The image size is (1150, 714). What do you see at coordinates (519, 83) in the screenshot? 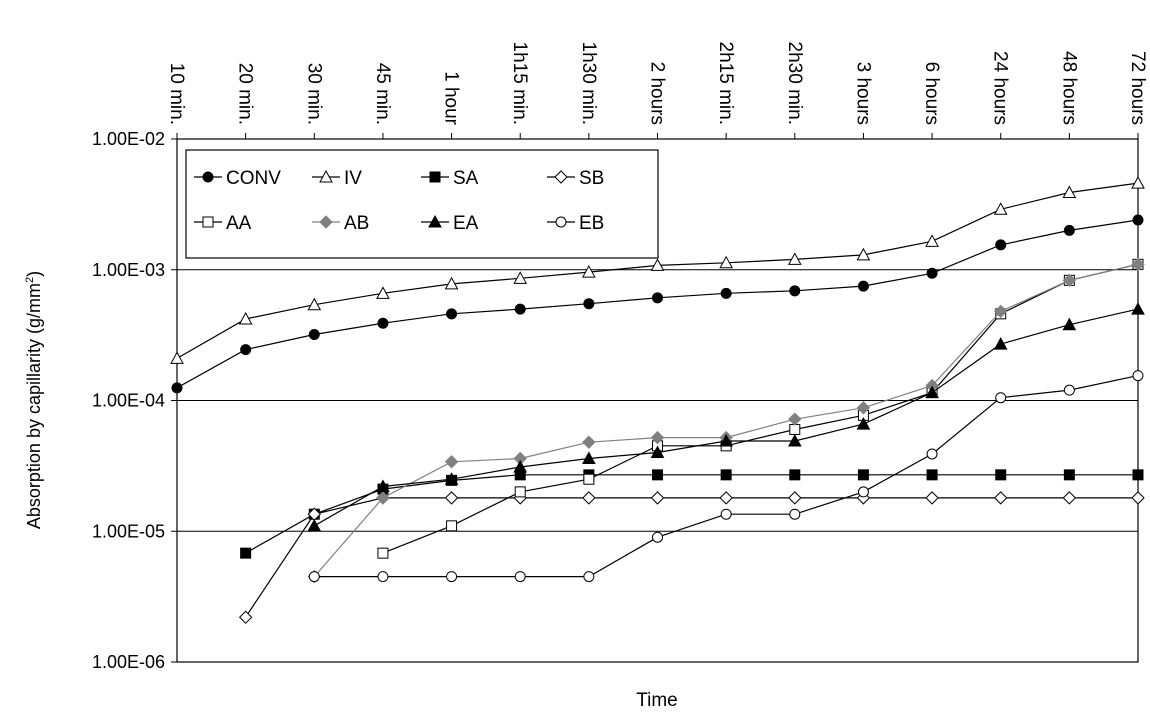
I see `x-tick-label: 1h15 min.` at bounding box center [519, 83].